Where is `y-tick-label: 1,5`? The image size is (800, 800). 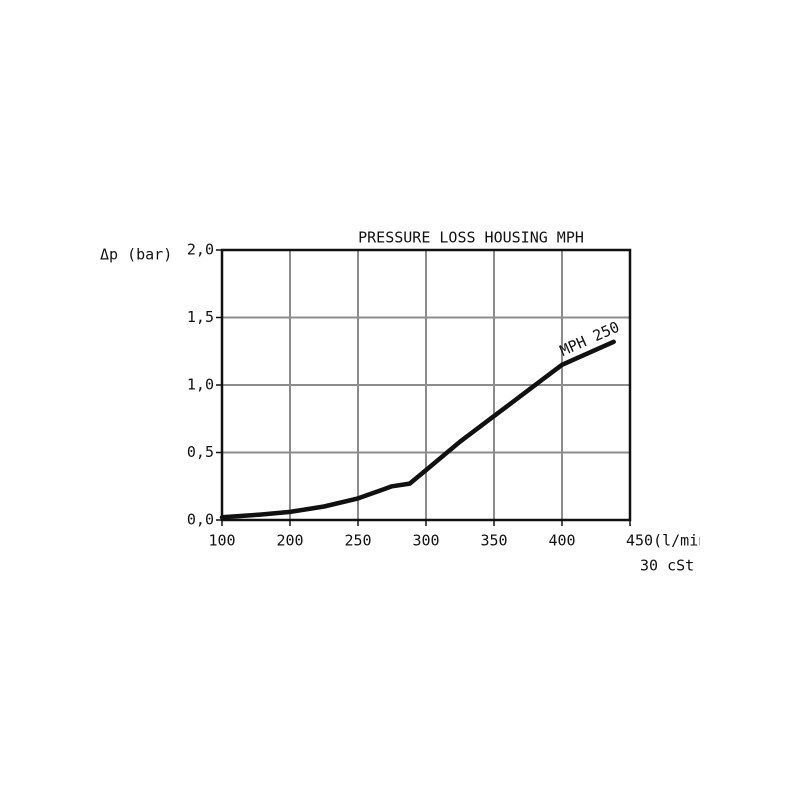
y-tick-label: 1,5 is located at coordinates (200, 317).